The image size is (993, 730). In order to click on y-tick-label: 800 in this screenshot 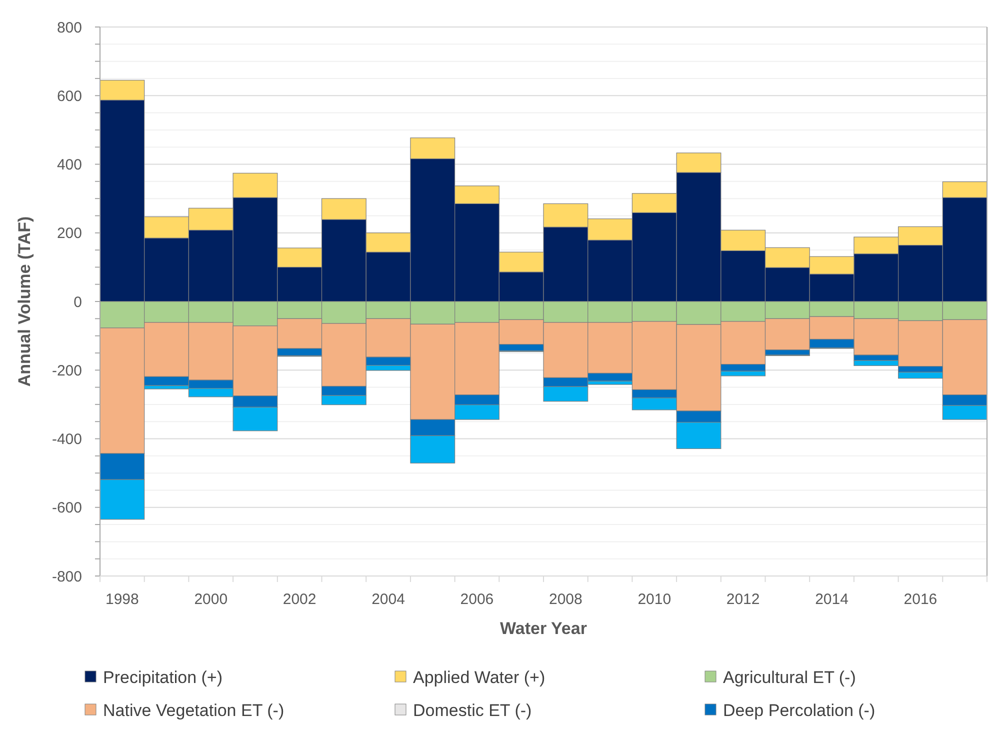, I will do `click(69, 27)`.